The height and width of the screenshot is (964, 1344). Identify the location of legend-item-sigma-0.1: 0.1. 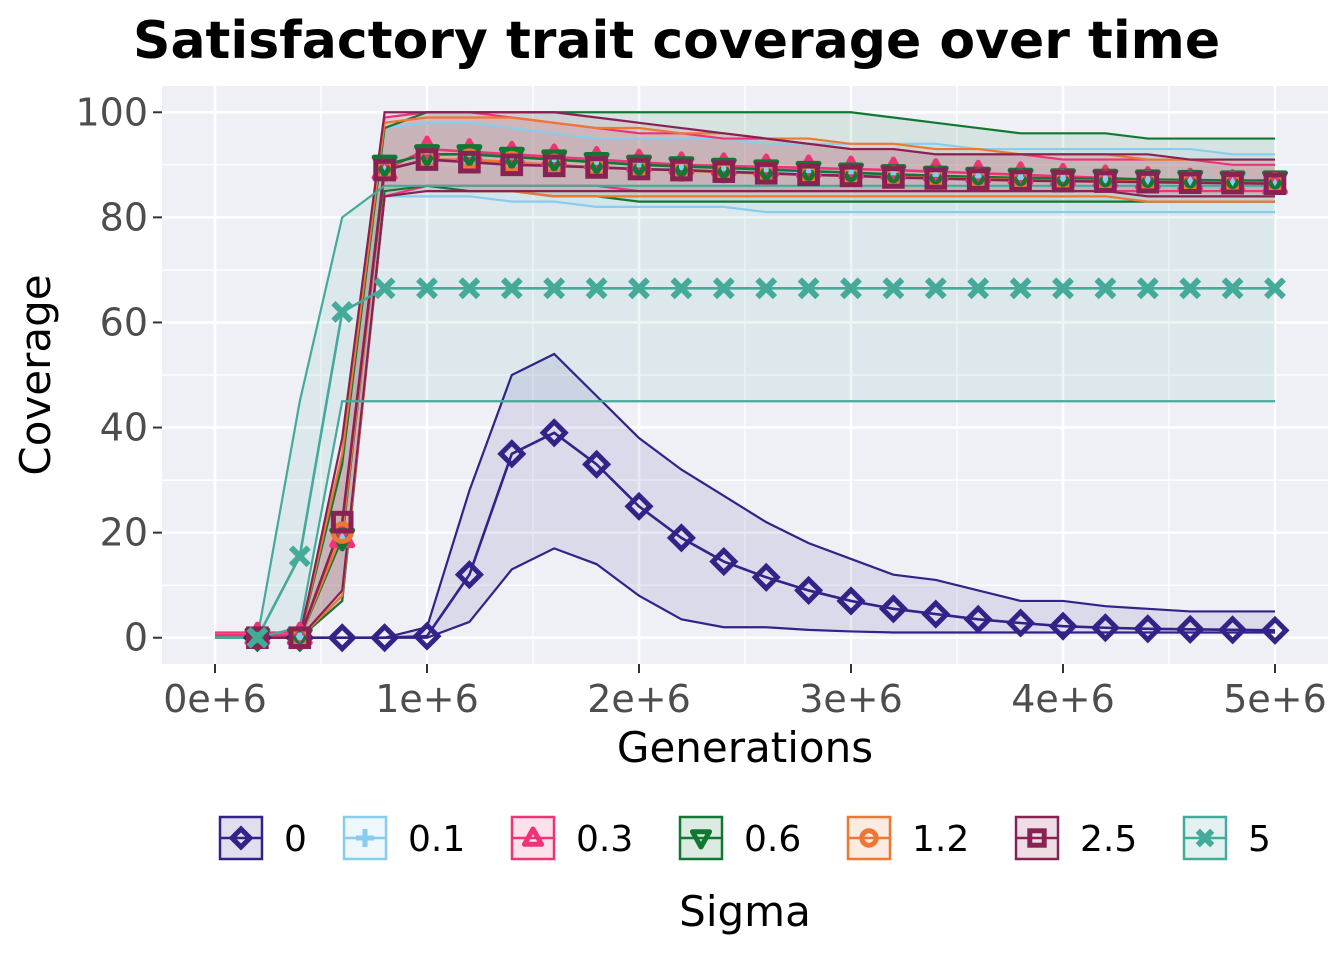
(403, 838).